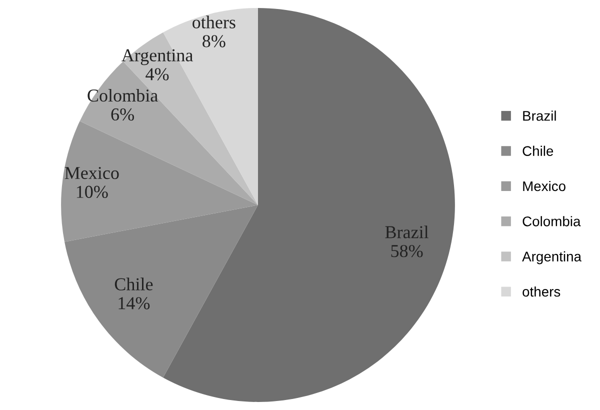 The width and height of the screenshot is (600, 410). I want to click on legend-label: Colombia, so click(551, 221).